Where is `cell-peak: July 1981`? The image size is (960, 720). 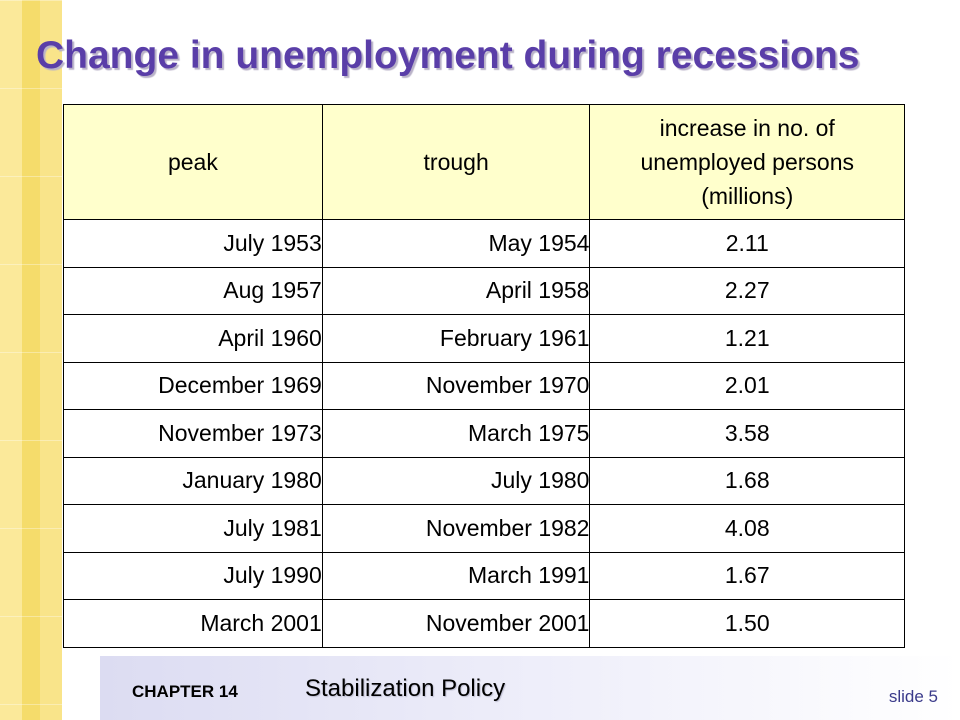
cell-peak: July 1981 is located at coordinates (193, 528).